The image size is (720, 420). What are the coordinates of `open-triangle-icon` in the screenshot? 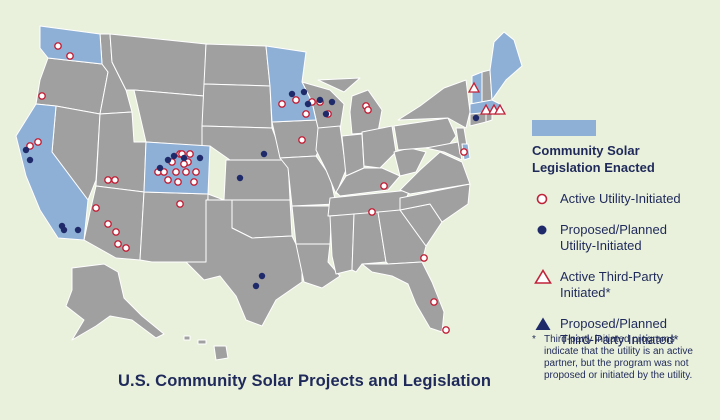 It's located at (543, 276).